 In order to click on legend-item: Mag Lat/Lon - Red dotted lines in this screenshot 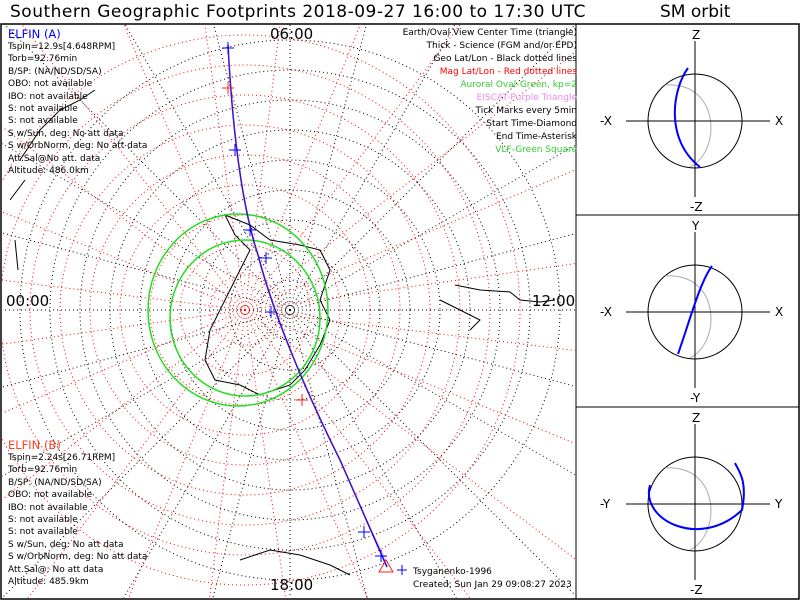, I will do `click(508, 72)`.